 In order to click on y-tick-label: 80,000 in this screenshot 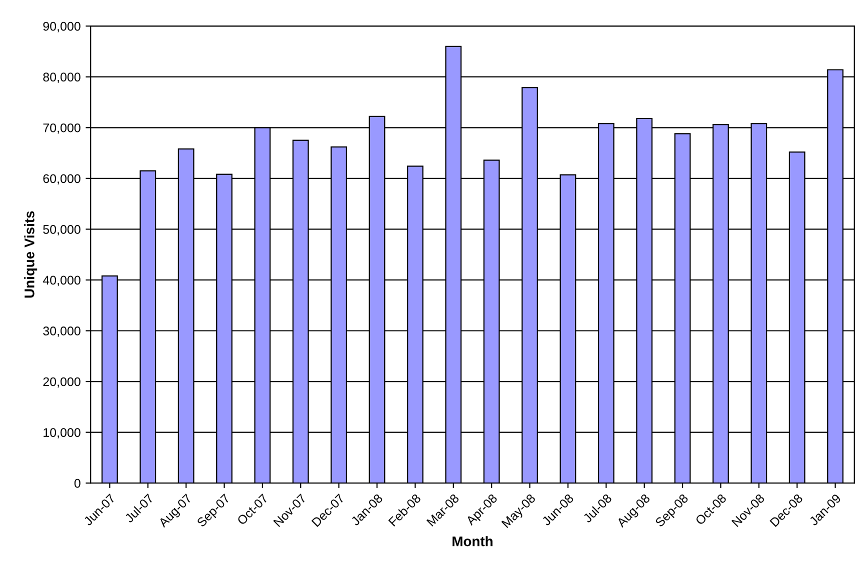, I will do `click(61, 77)`.